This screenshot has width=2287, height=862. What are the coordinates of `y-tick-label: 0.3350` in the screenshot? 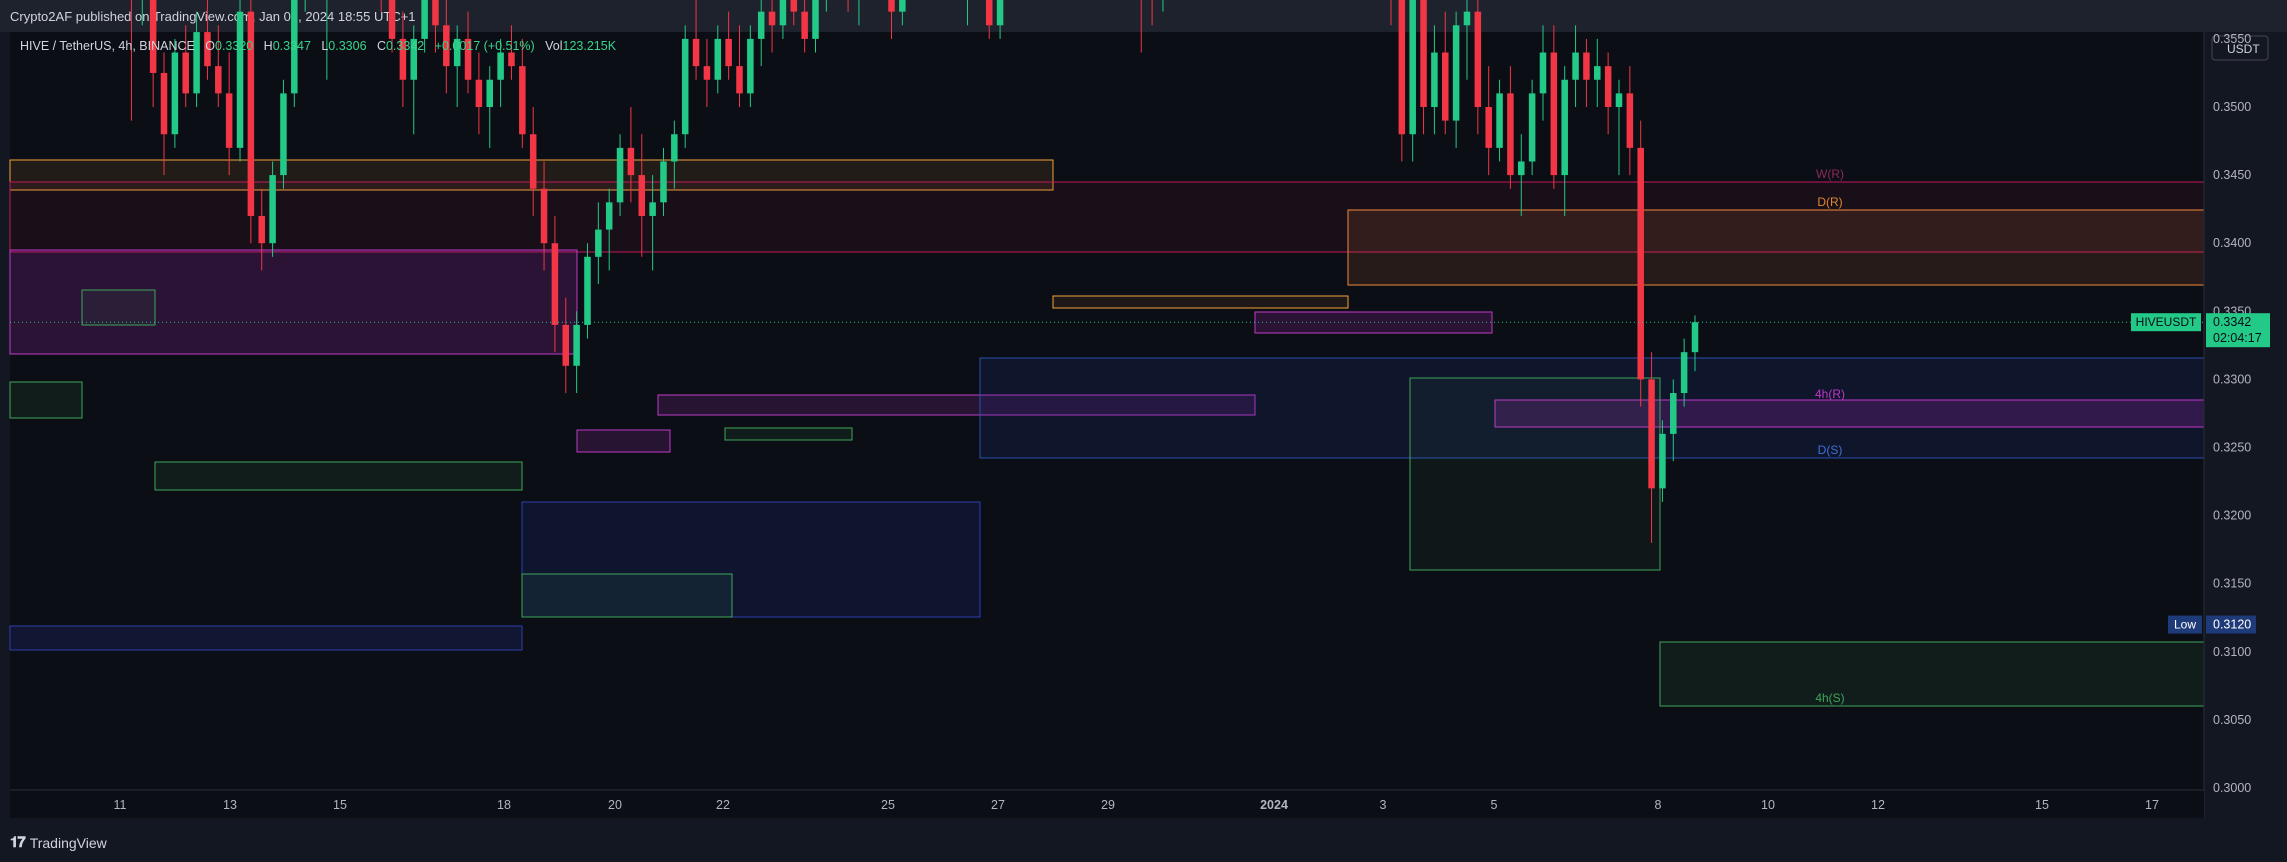 It's located at (2232, 311).